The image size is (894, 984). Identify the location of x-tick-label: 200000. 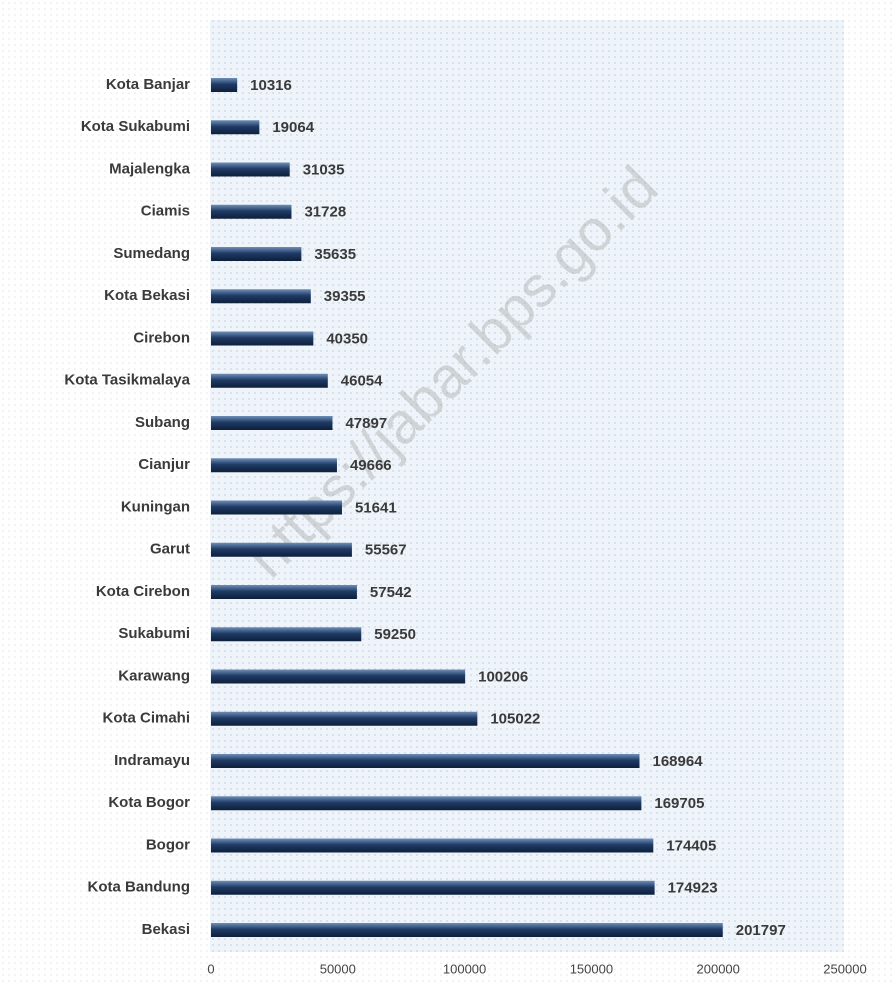
(718, 968).